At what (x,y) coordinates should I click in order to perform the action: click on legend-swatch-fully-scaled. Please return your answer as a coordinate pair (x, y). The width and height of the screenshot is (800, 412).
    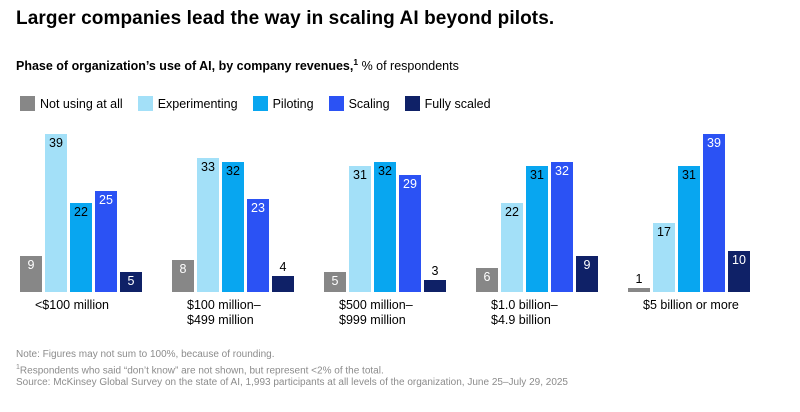
    Looking at the image, I should click on (412, 103).